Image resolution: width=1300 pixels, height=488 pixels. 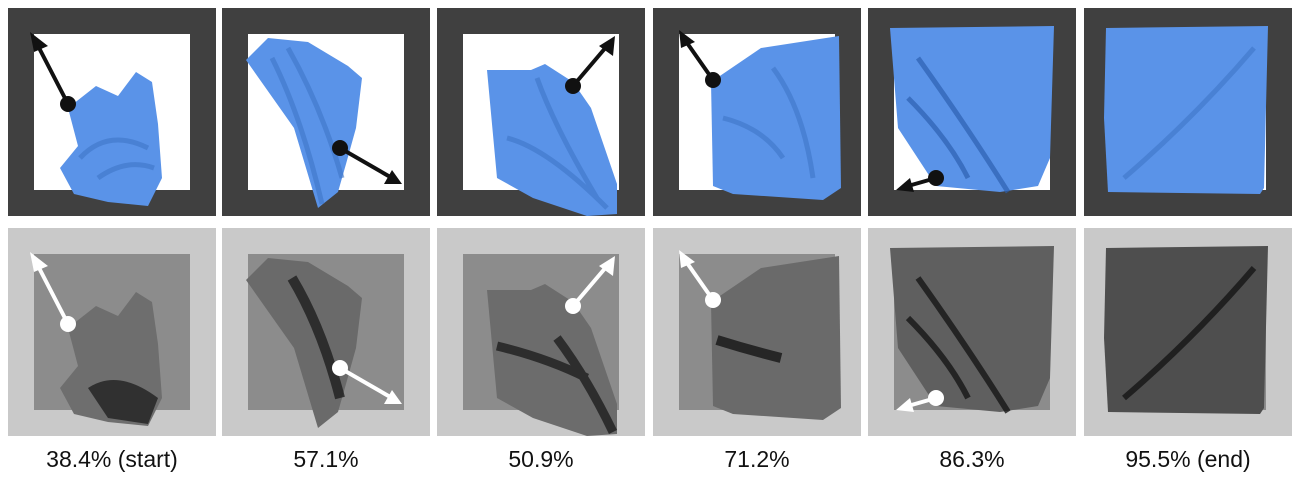 I want to click on coverage-caption-6: 95.5% (end), so click(x=1188, y=459).